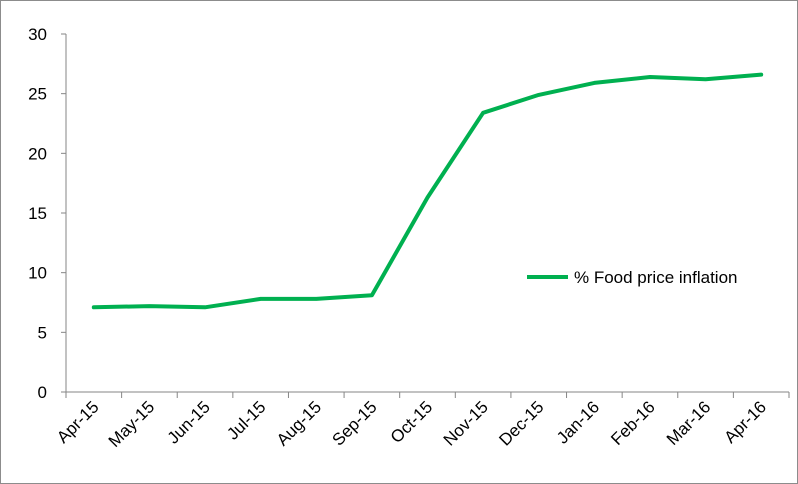 The width and height of the screenshot is (798, 484). I want to click on y-tick-label: 15, so click(37, 213).